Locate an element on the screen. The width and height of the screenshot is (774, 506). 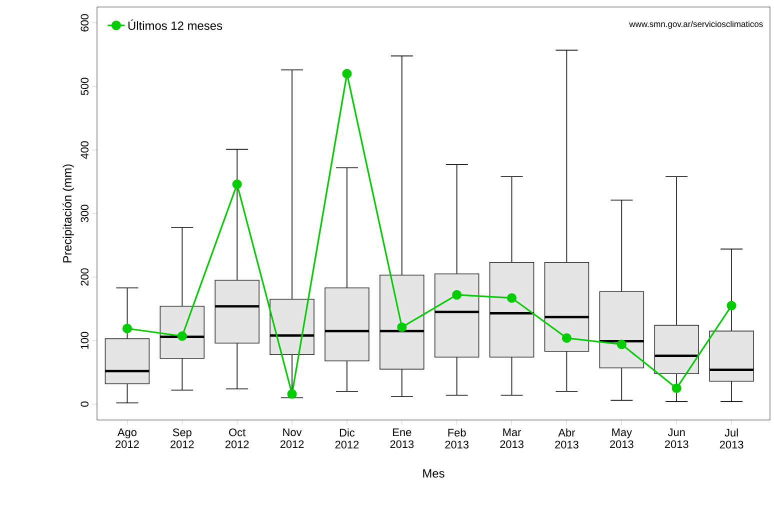
x-tick-label: Jul 2013 is located at coordinates (732, 438).